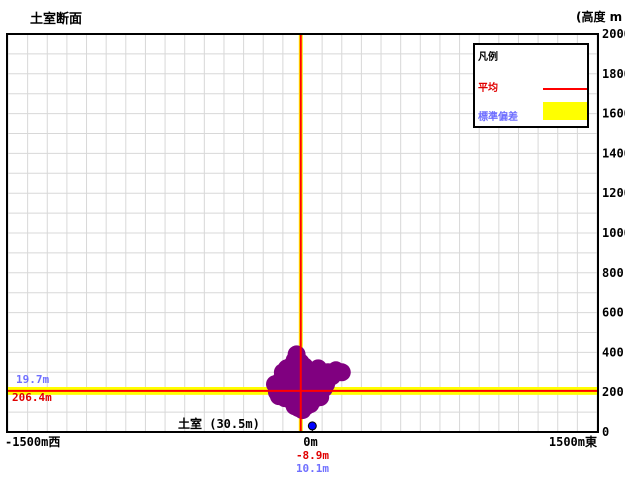  I want to click on y-tick-label: 400, so click(613, 352).